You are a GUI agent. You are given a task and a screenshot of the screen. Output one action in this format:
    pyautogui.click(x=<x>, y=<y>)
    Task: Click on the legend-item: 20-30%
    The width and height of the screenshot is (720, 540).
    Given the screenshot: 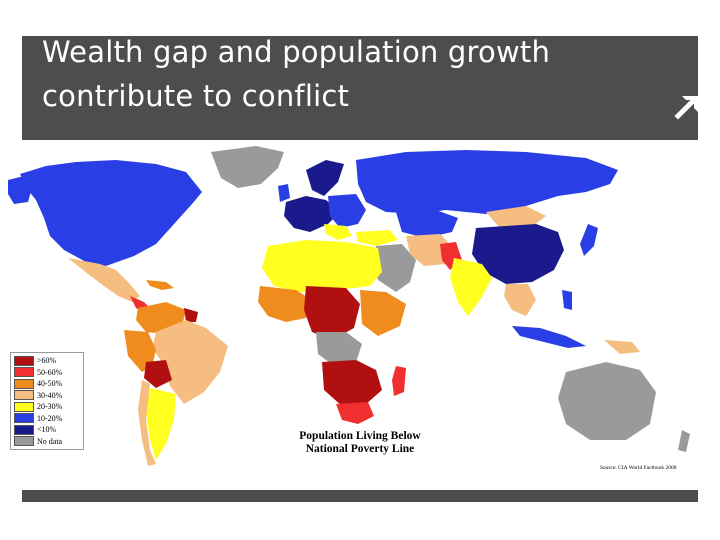 What is the action you would take?
    pyautogui.click(x=47, y=407)
    